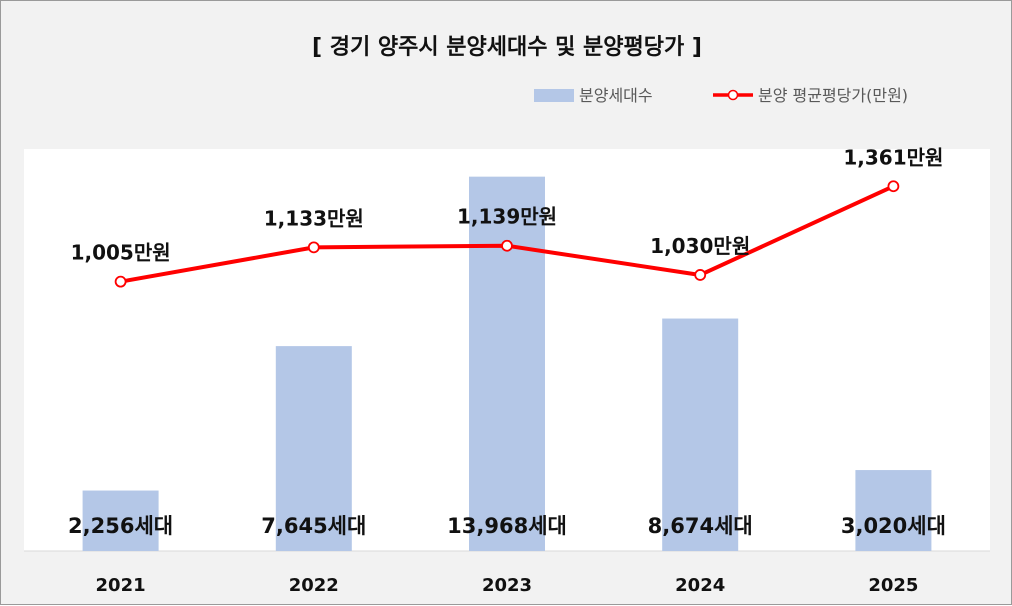 This screenshot has width=1012, height=606. I want to click on bar-2024, so click(700, 434).